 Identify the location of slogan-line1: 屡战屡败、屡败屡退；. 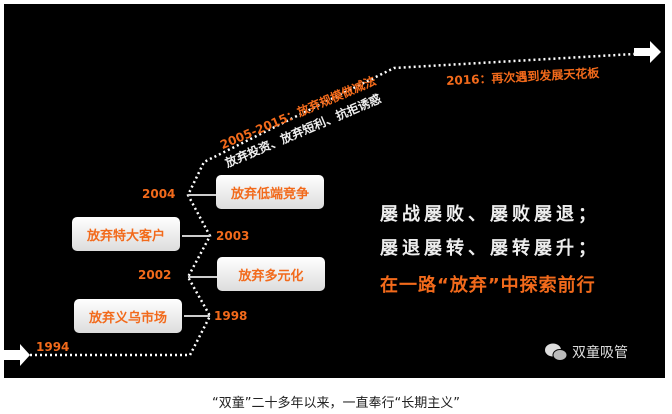
(490, 214).